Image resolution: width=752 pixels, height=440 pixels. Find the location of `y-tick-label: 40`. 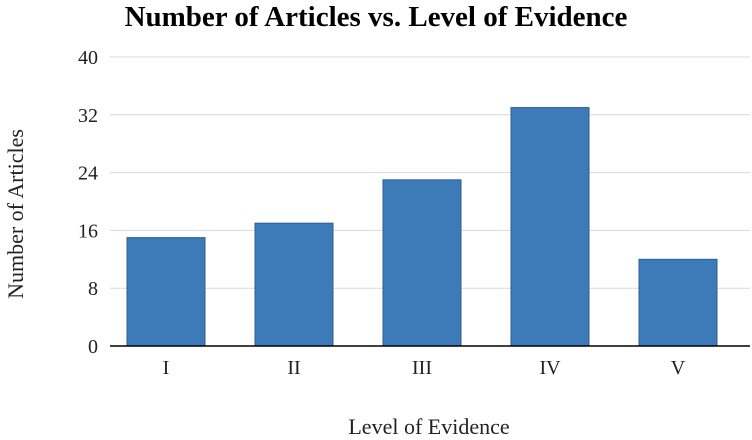

y-tick-label: 40 is located at coordinates (88, 58).